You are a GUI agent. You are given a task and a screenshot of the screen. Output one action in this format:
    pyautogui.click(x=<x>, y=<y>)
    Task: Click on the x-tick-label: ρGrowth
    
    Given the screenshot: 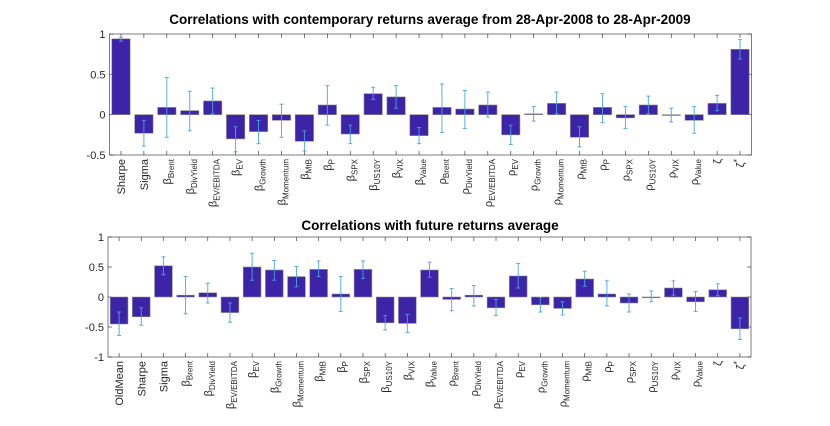 What is the action you would take?
    pyautogui.click(x=536, y=175)
    